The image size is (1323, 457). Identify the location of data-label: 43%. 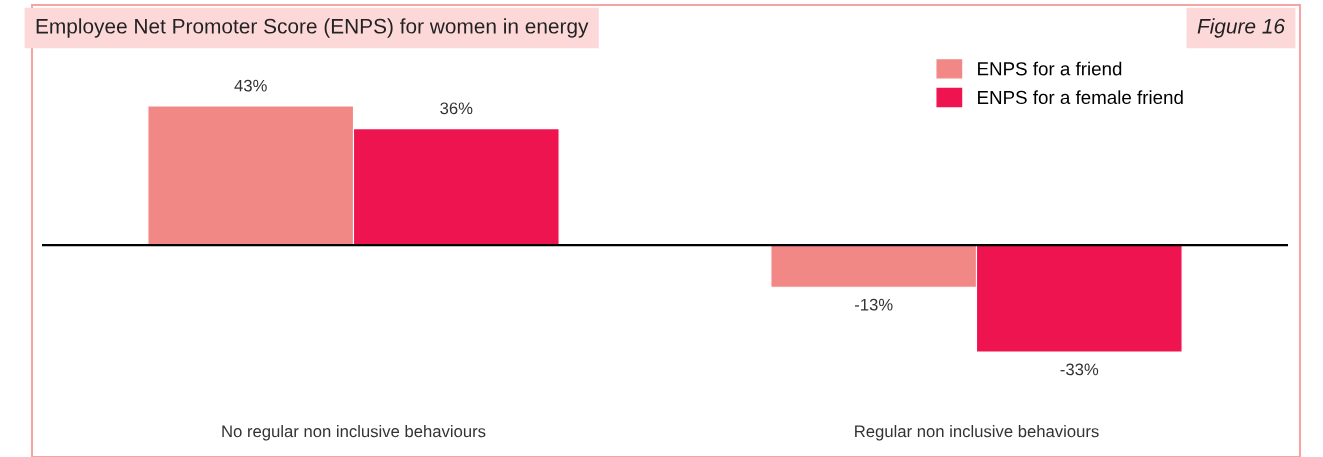
(250, 85).